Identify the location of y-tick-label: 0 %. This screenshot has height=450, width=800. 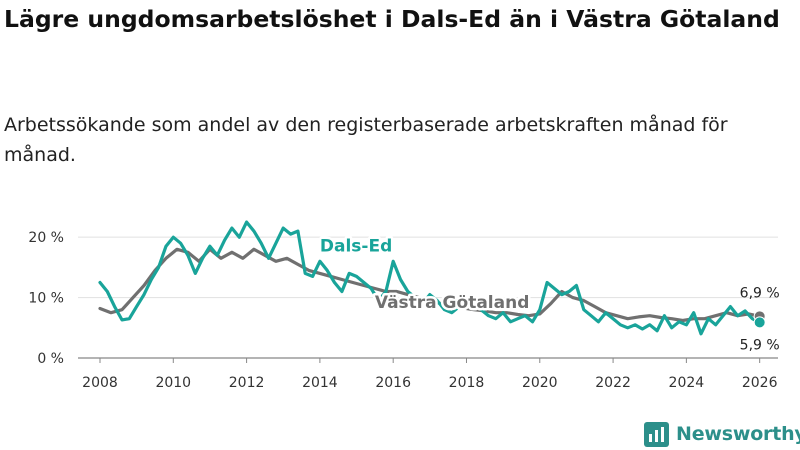
(50, 359).